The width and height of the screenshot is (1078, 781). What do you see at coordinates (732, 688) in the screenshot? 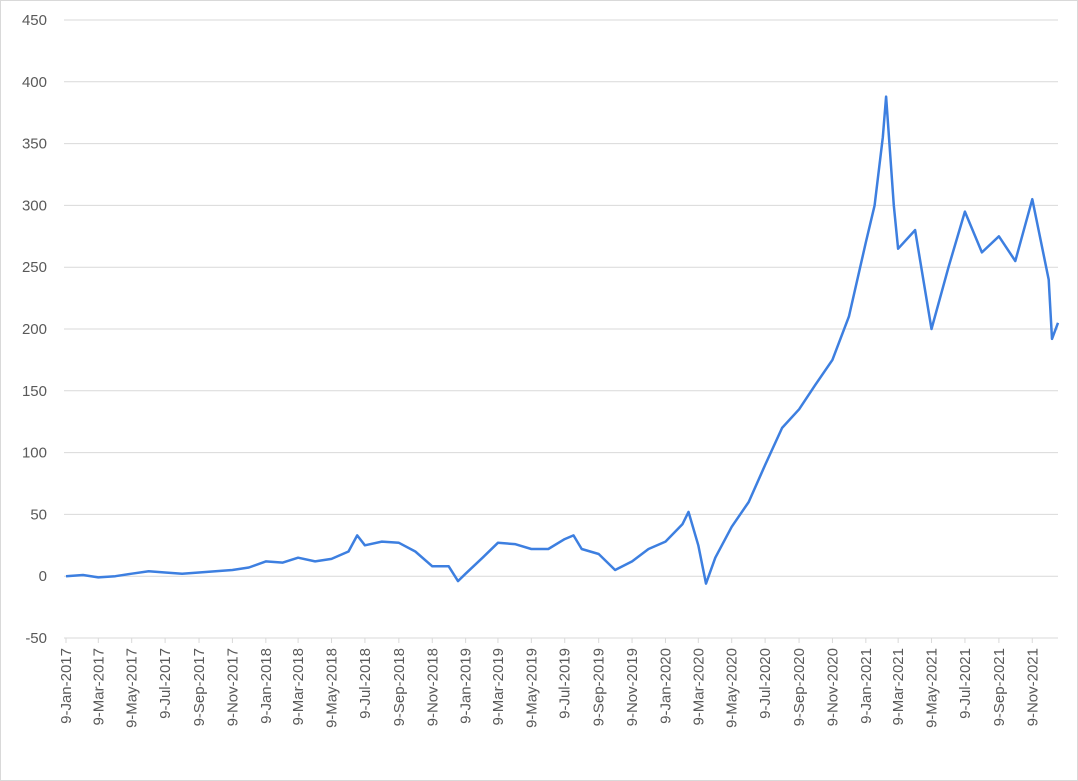
I see `x-tick-label: 9-May-2020` at bounding box center [732, 688].